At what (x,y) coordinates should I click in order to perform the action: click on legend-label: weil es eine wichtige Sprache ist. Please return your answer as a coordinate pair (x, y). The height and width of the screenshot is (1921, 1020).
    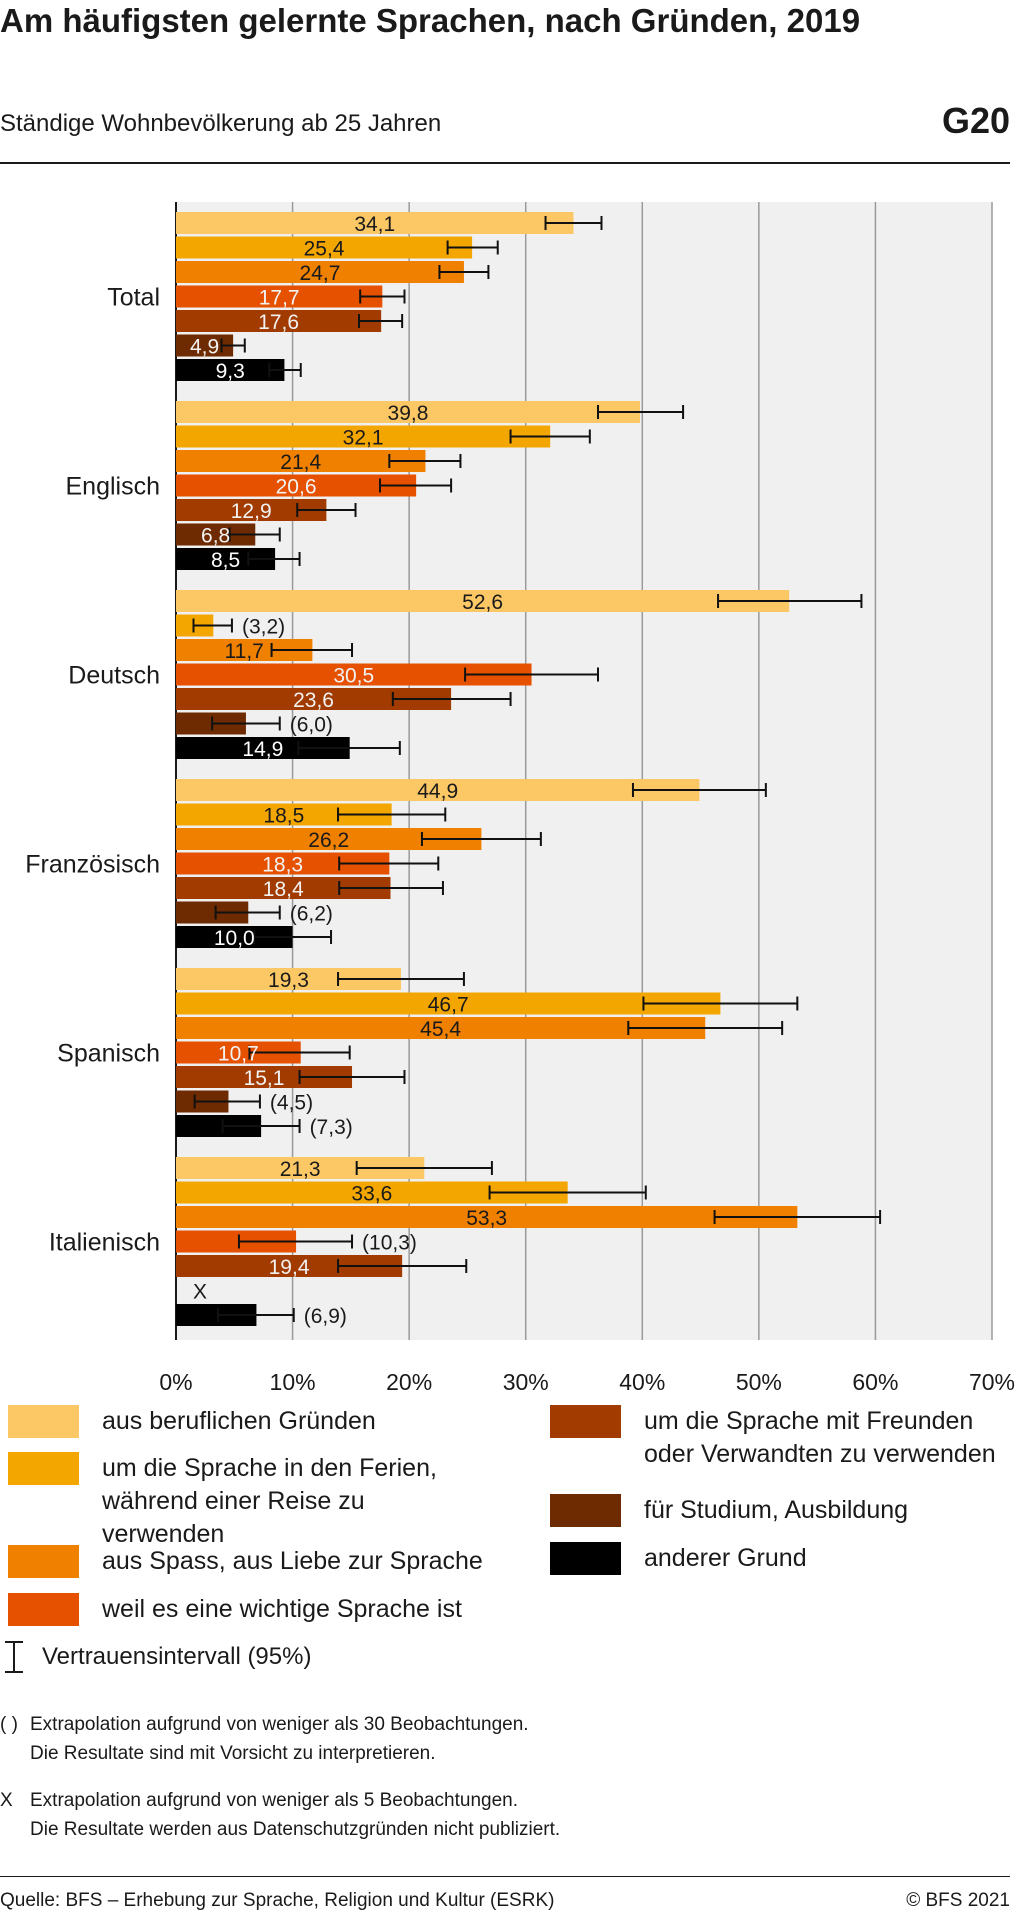
    Looking at the image, I should click on (282, 1609).